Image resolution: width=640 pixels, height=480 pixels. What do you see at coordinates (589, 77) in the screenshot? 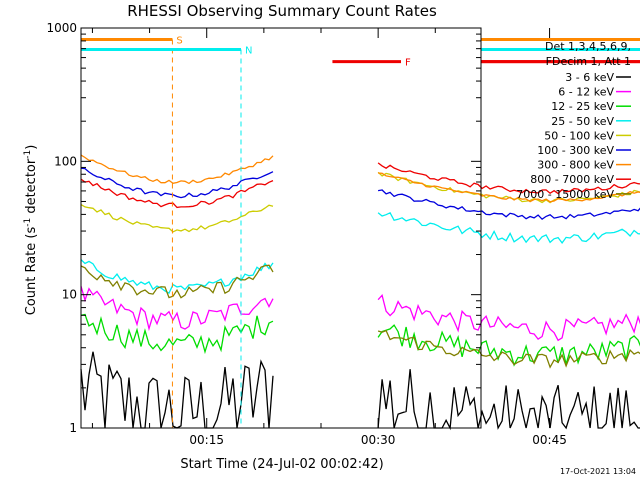
I see `legend-entry-label: 3 - 6 keV` at bounding box center [589, 77].